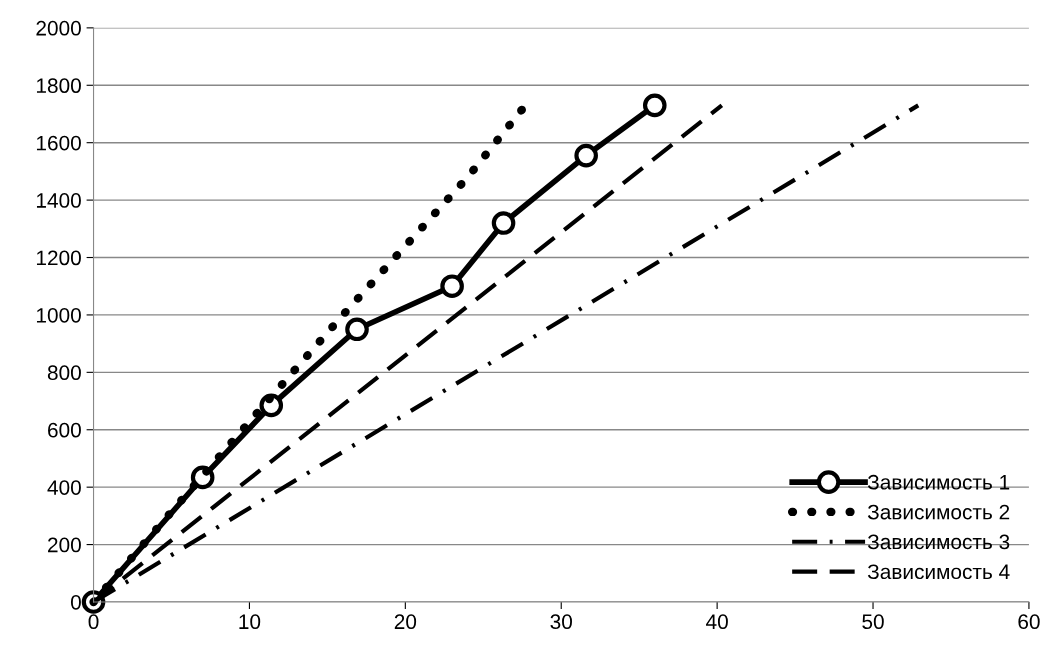 The image size is (1051, 648). What do you see at coordinates (938, 572) in the screenshot?
I see `legend-label: Зависимость 4` at bounding box center [938, 572].